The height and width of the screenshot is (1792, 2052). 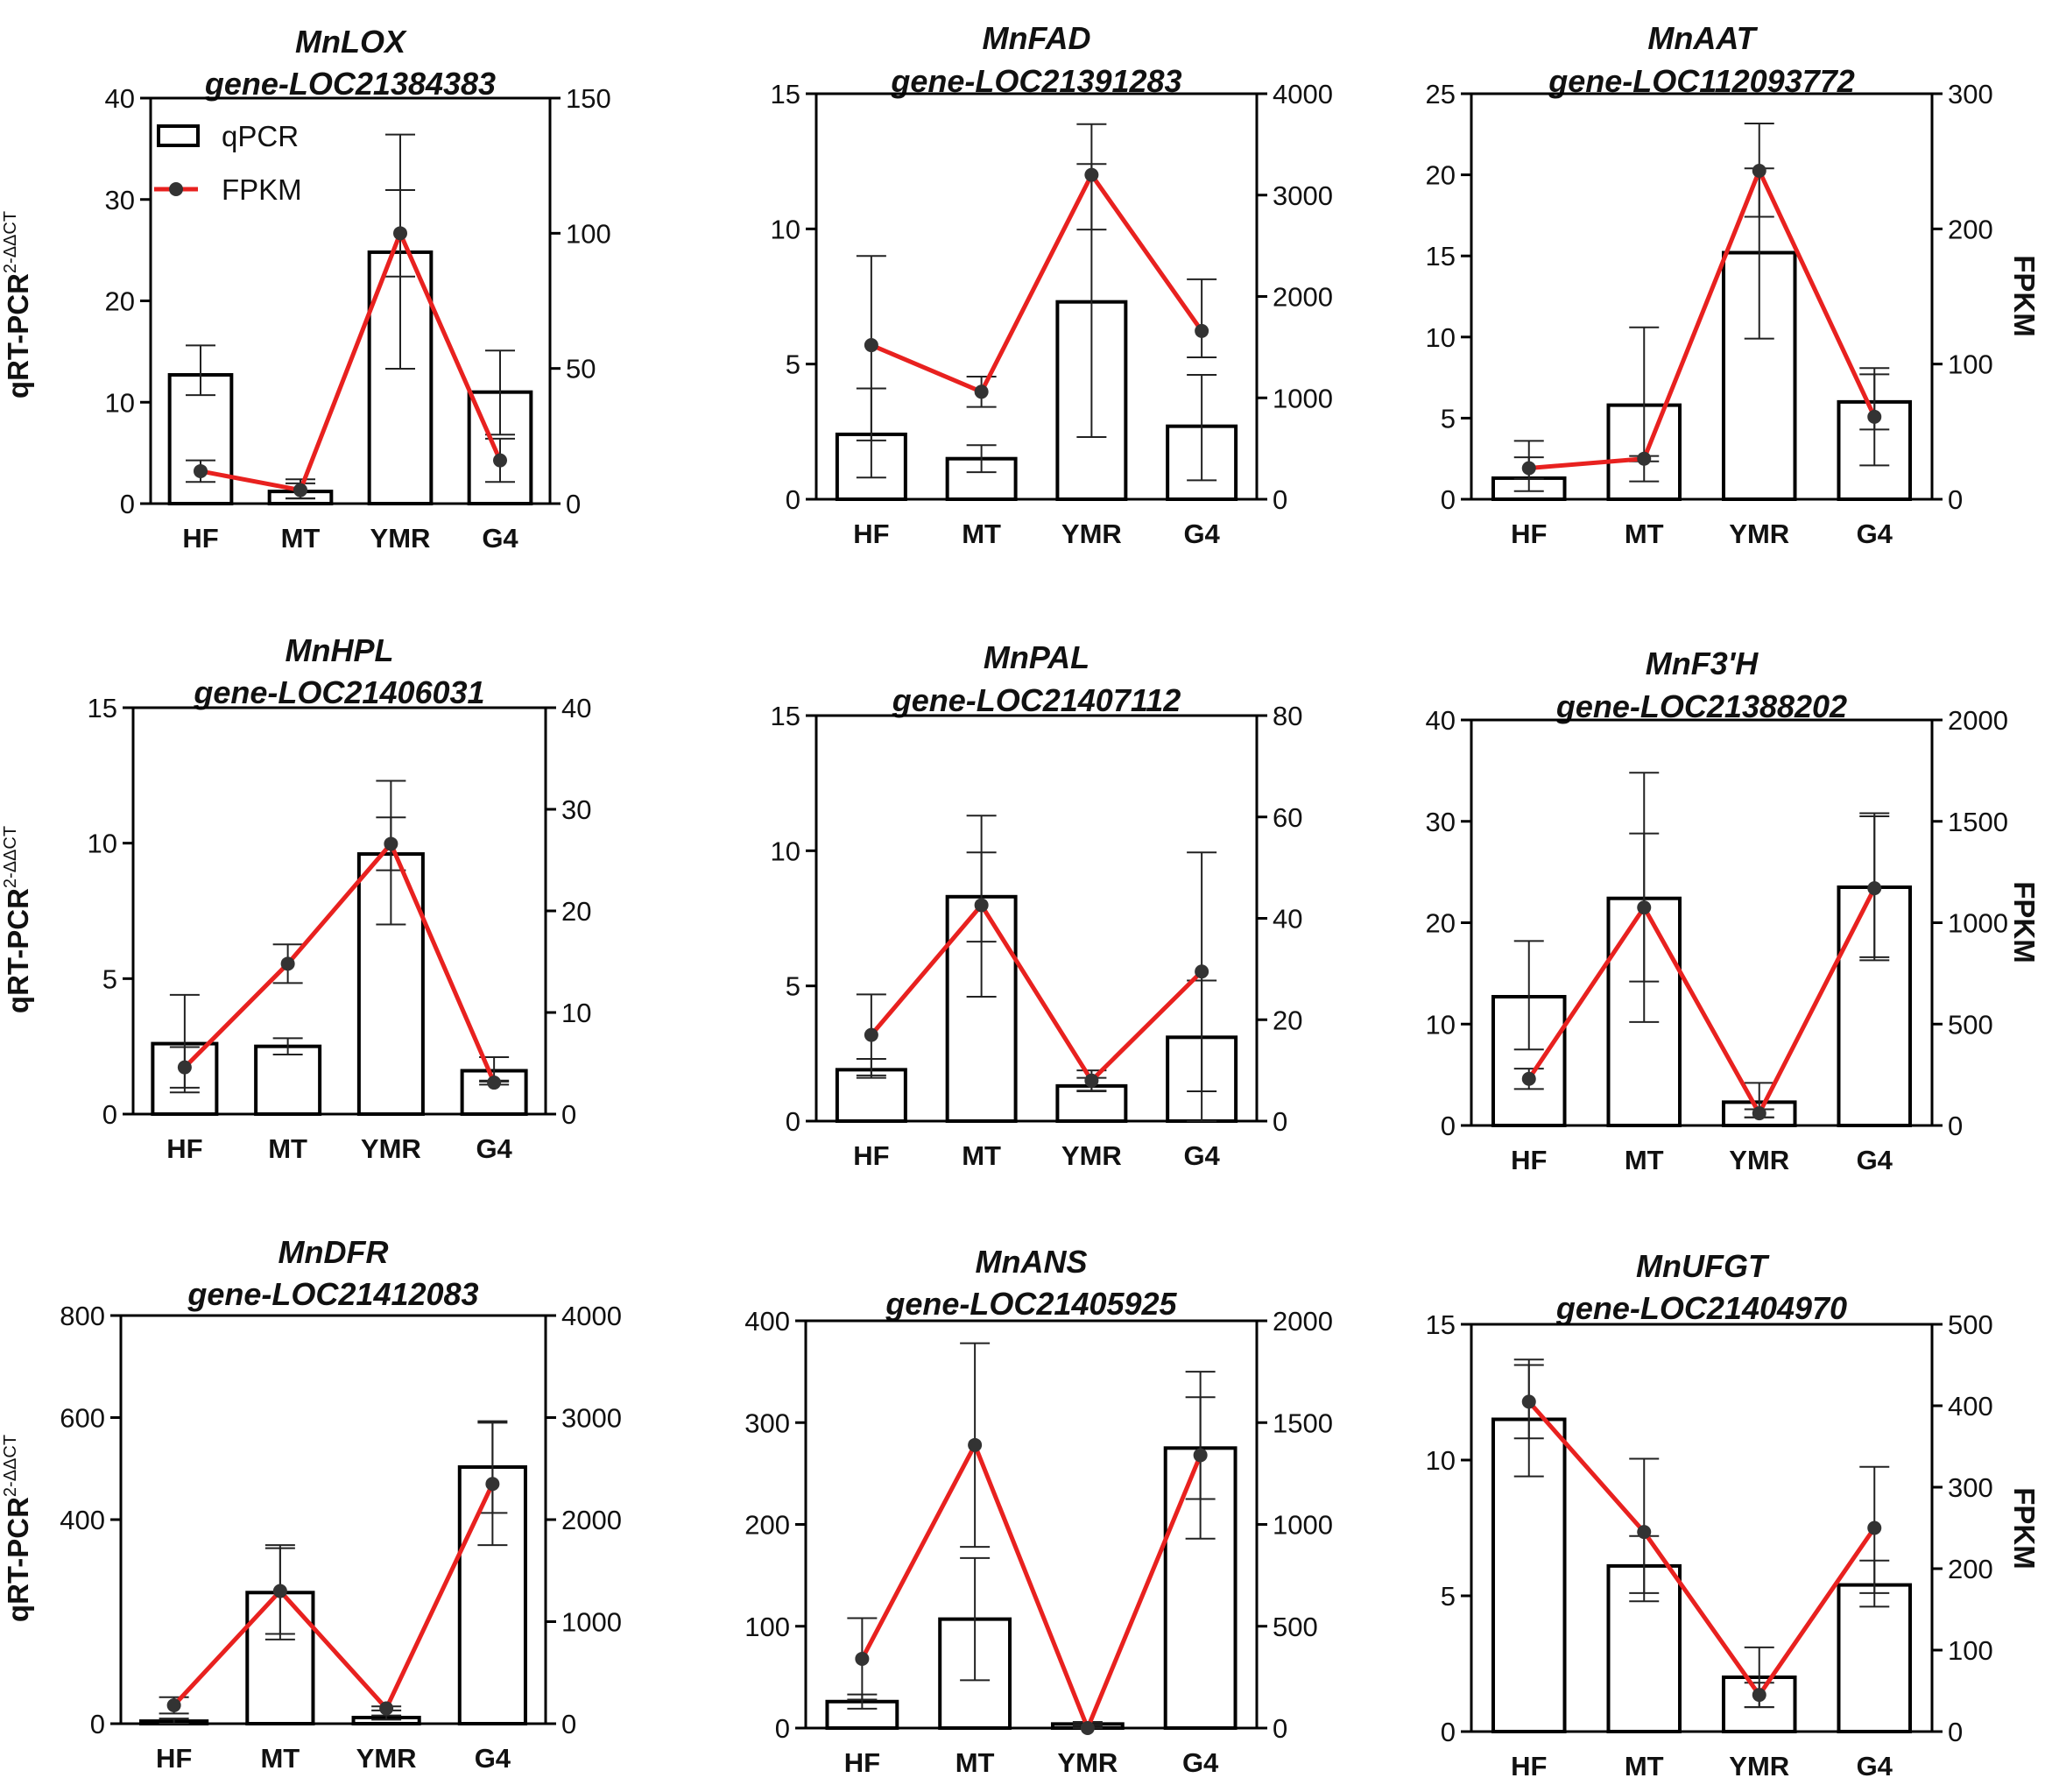 What do you see at coordinates (1970, 1487) in the screenshot?
I see `right-tick-label: 300` at bounding box center [1970, 1487].